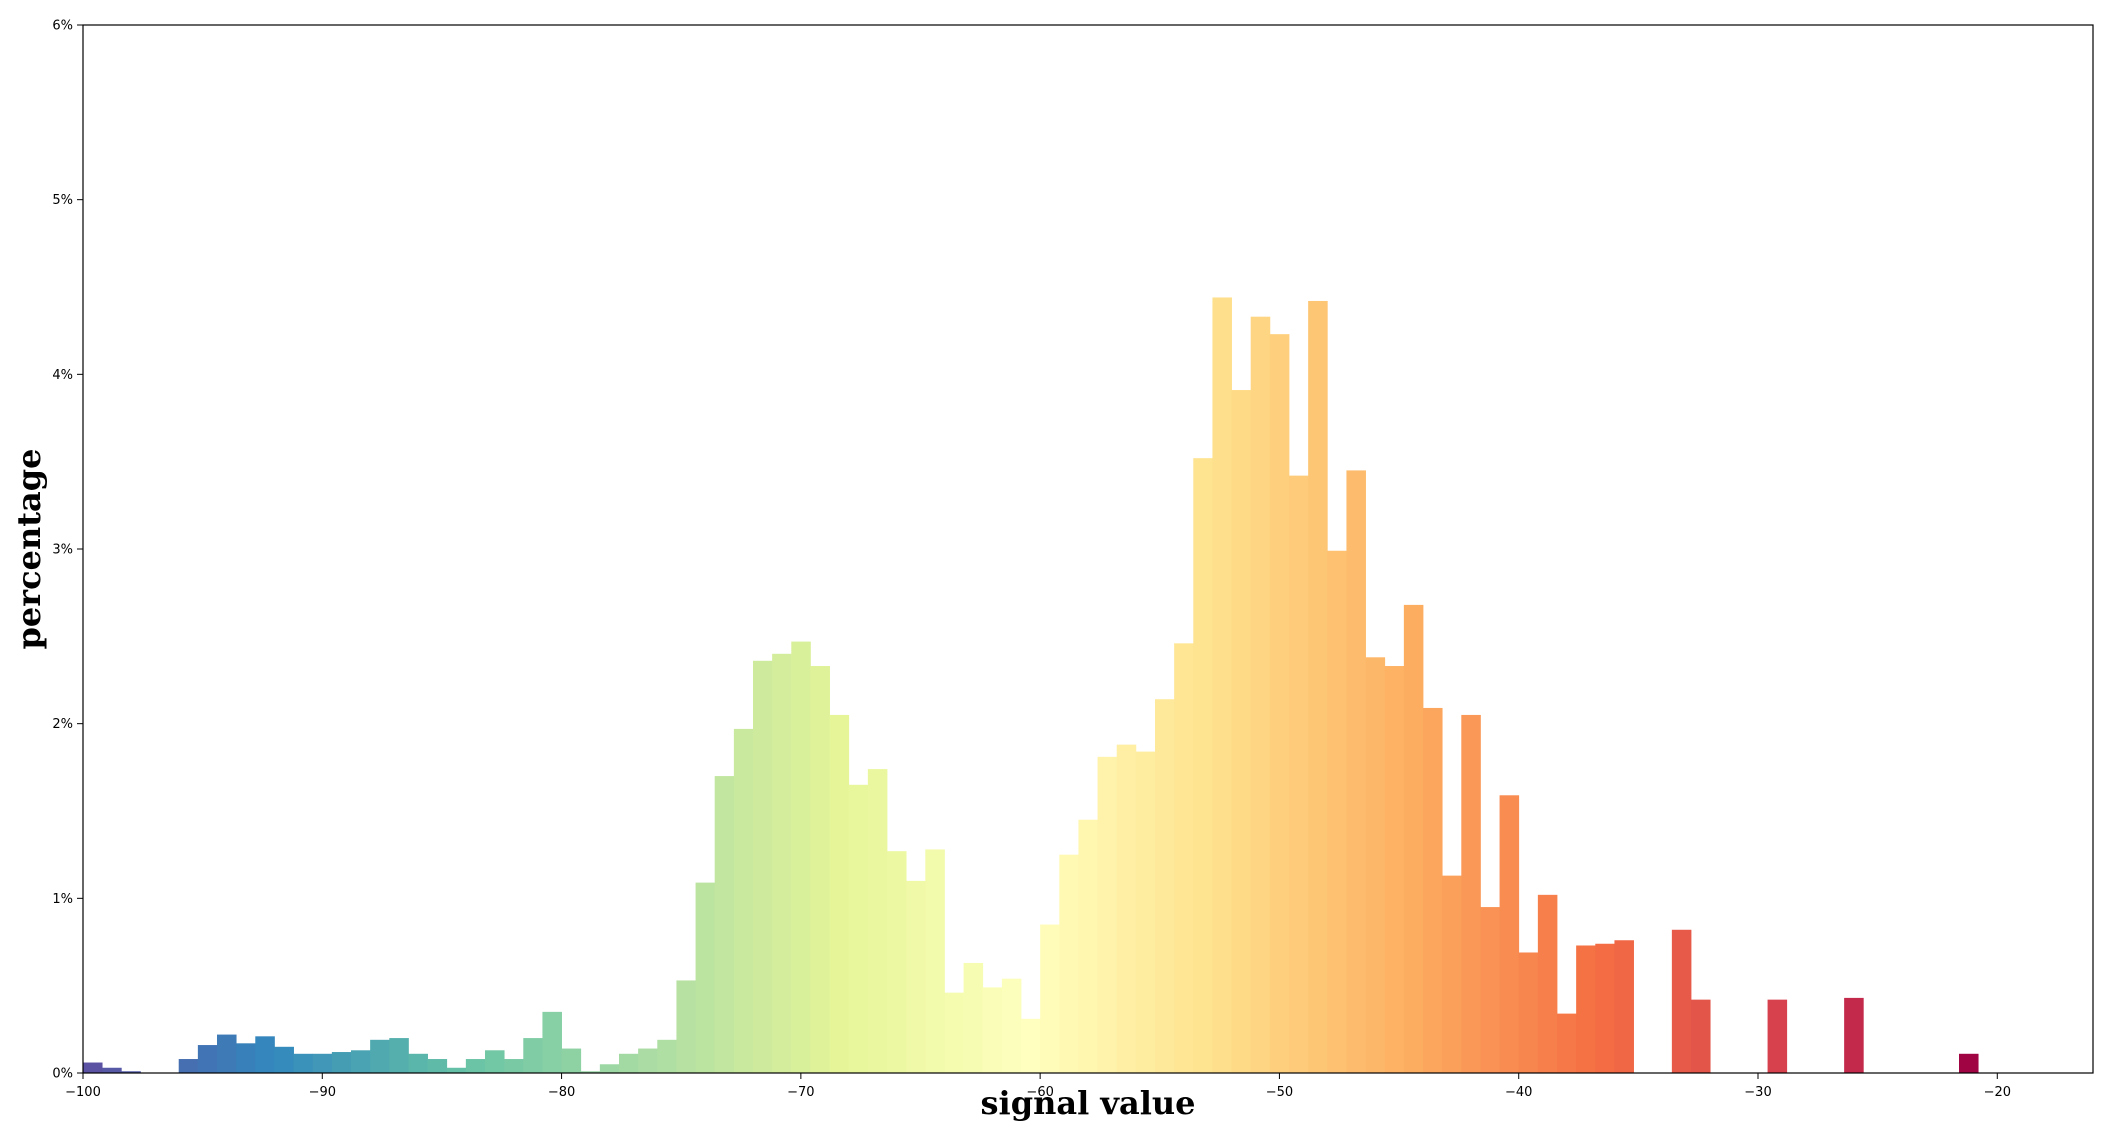 The width and height of the screenshot is (2104, 1128). Describe the element at coordinates (83, 1092) in the screenshot. I see `x-tick-label: −100` at that location.